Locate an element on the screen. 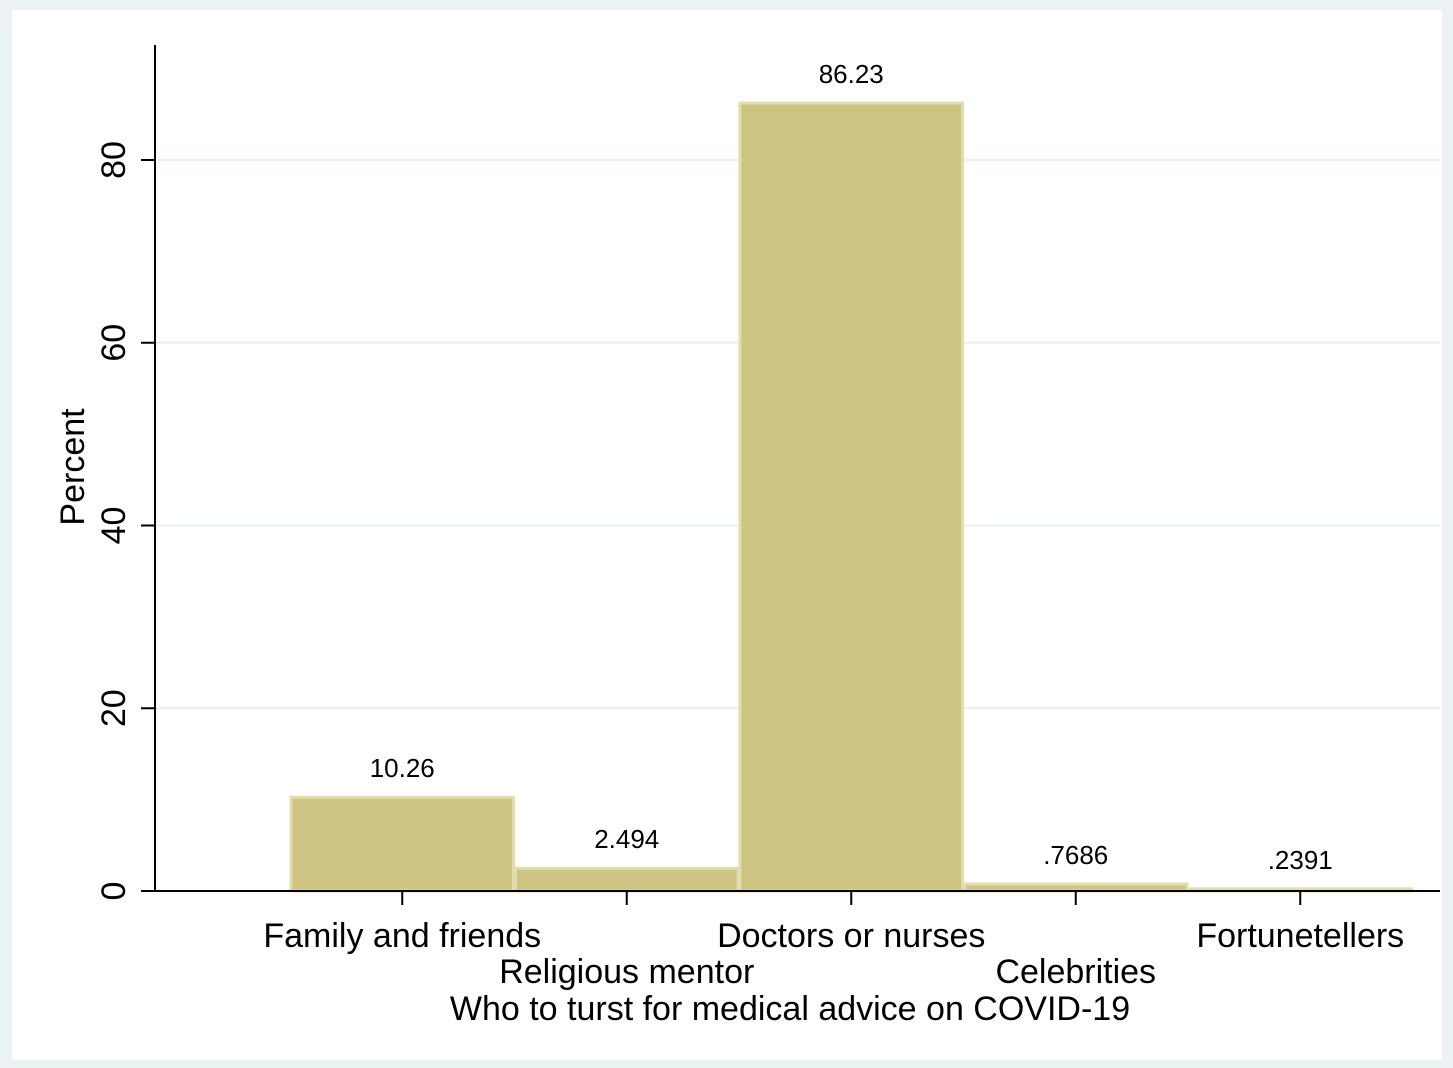 The width and height of the screenshot is (1453, 1068). bar-value-label: 10.26 is located at coordinates (402, 768).